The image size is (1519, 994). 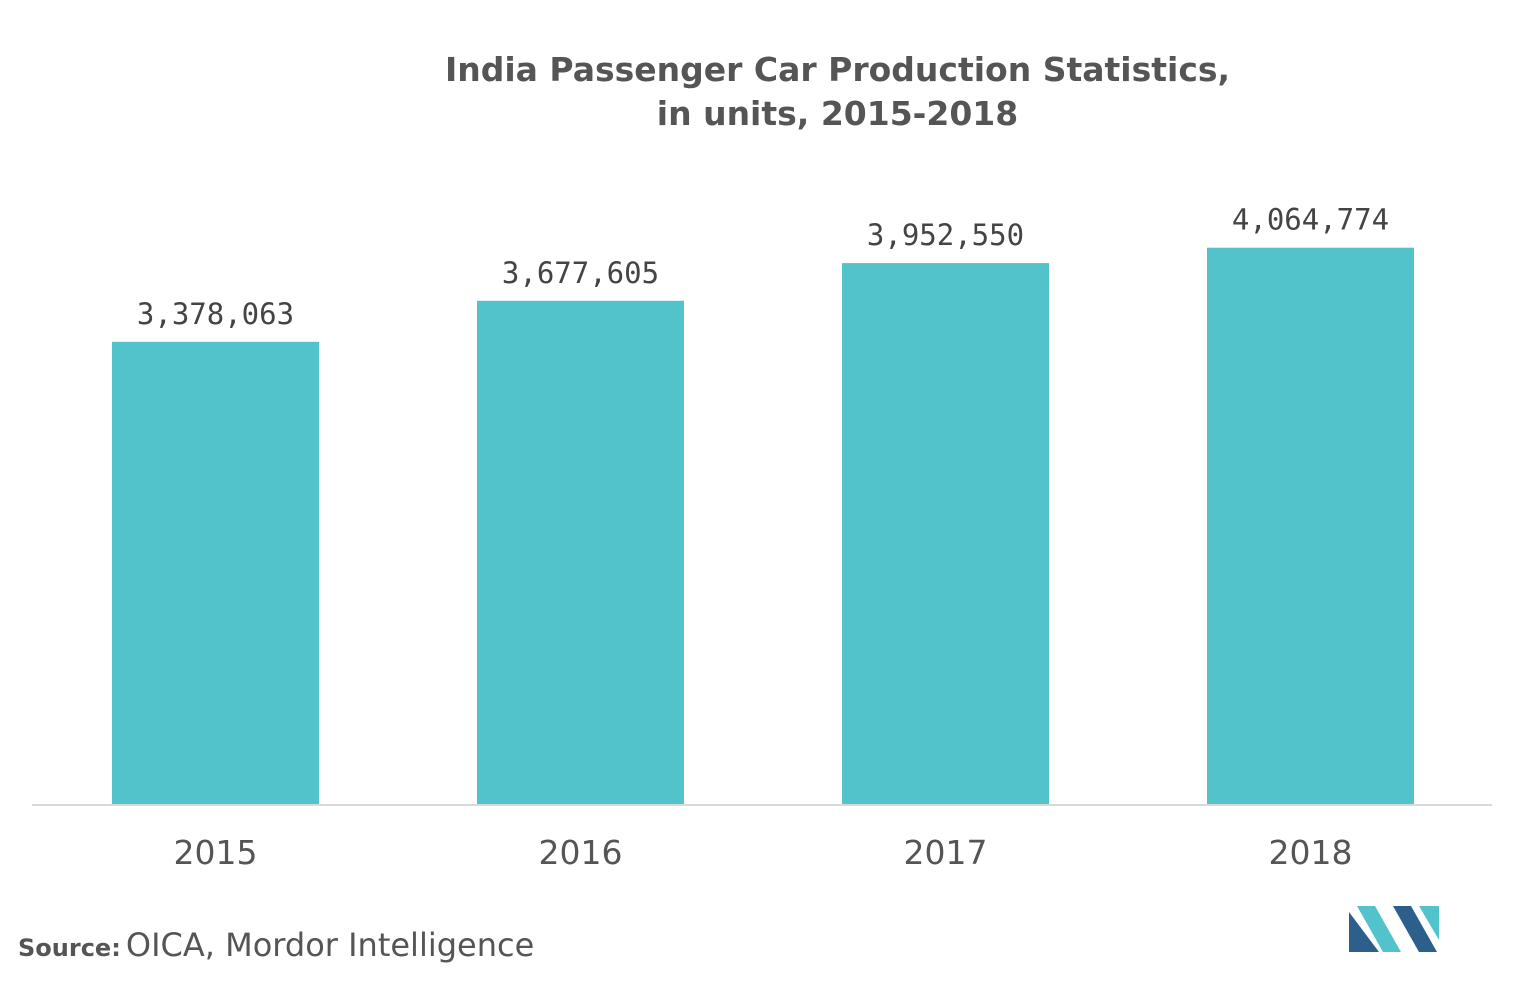 I want to click on value-label-2015: 3,378,063, so click(x=215, y=314).